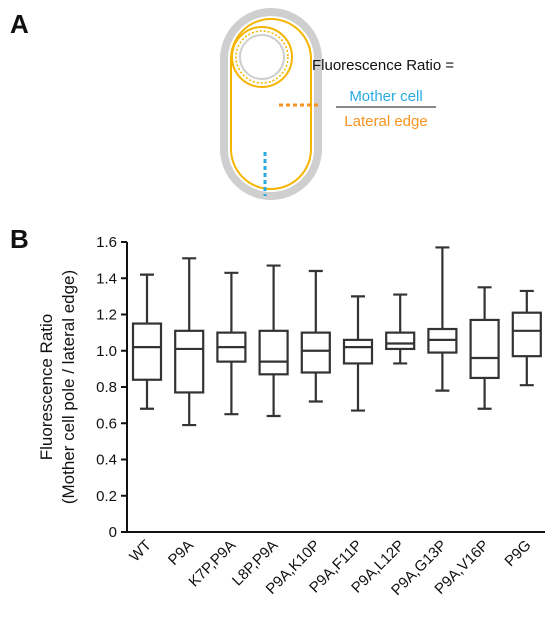 The width and height of the screenshot is (553, 623). Describe the element at coordinates (213, 564) in the screenshot. I see `x-tick-label: K7P,P9A` at that location.